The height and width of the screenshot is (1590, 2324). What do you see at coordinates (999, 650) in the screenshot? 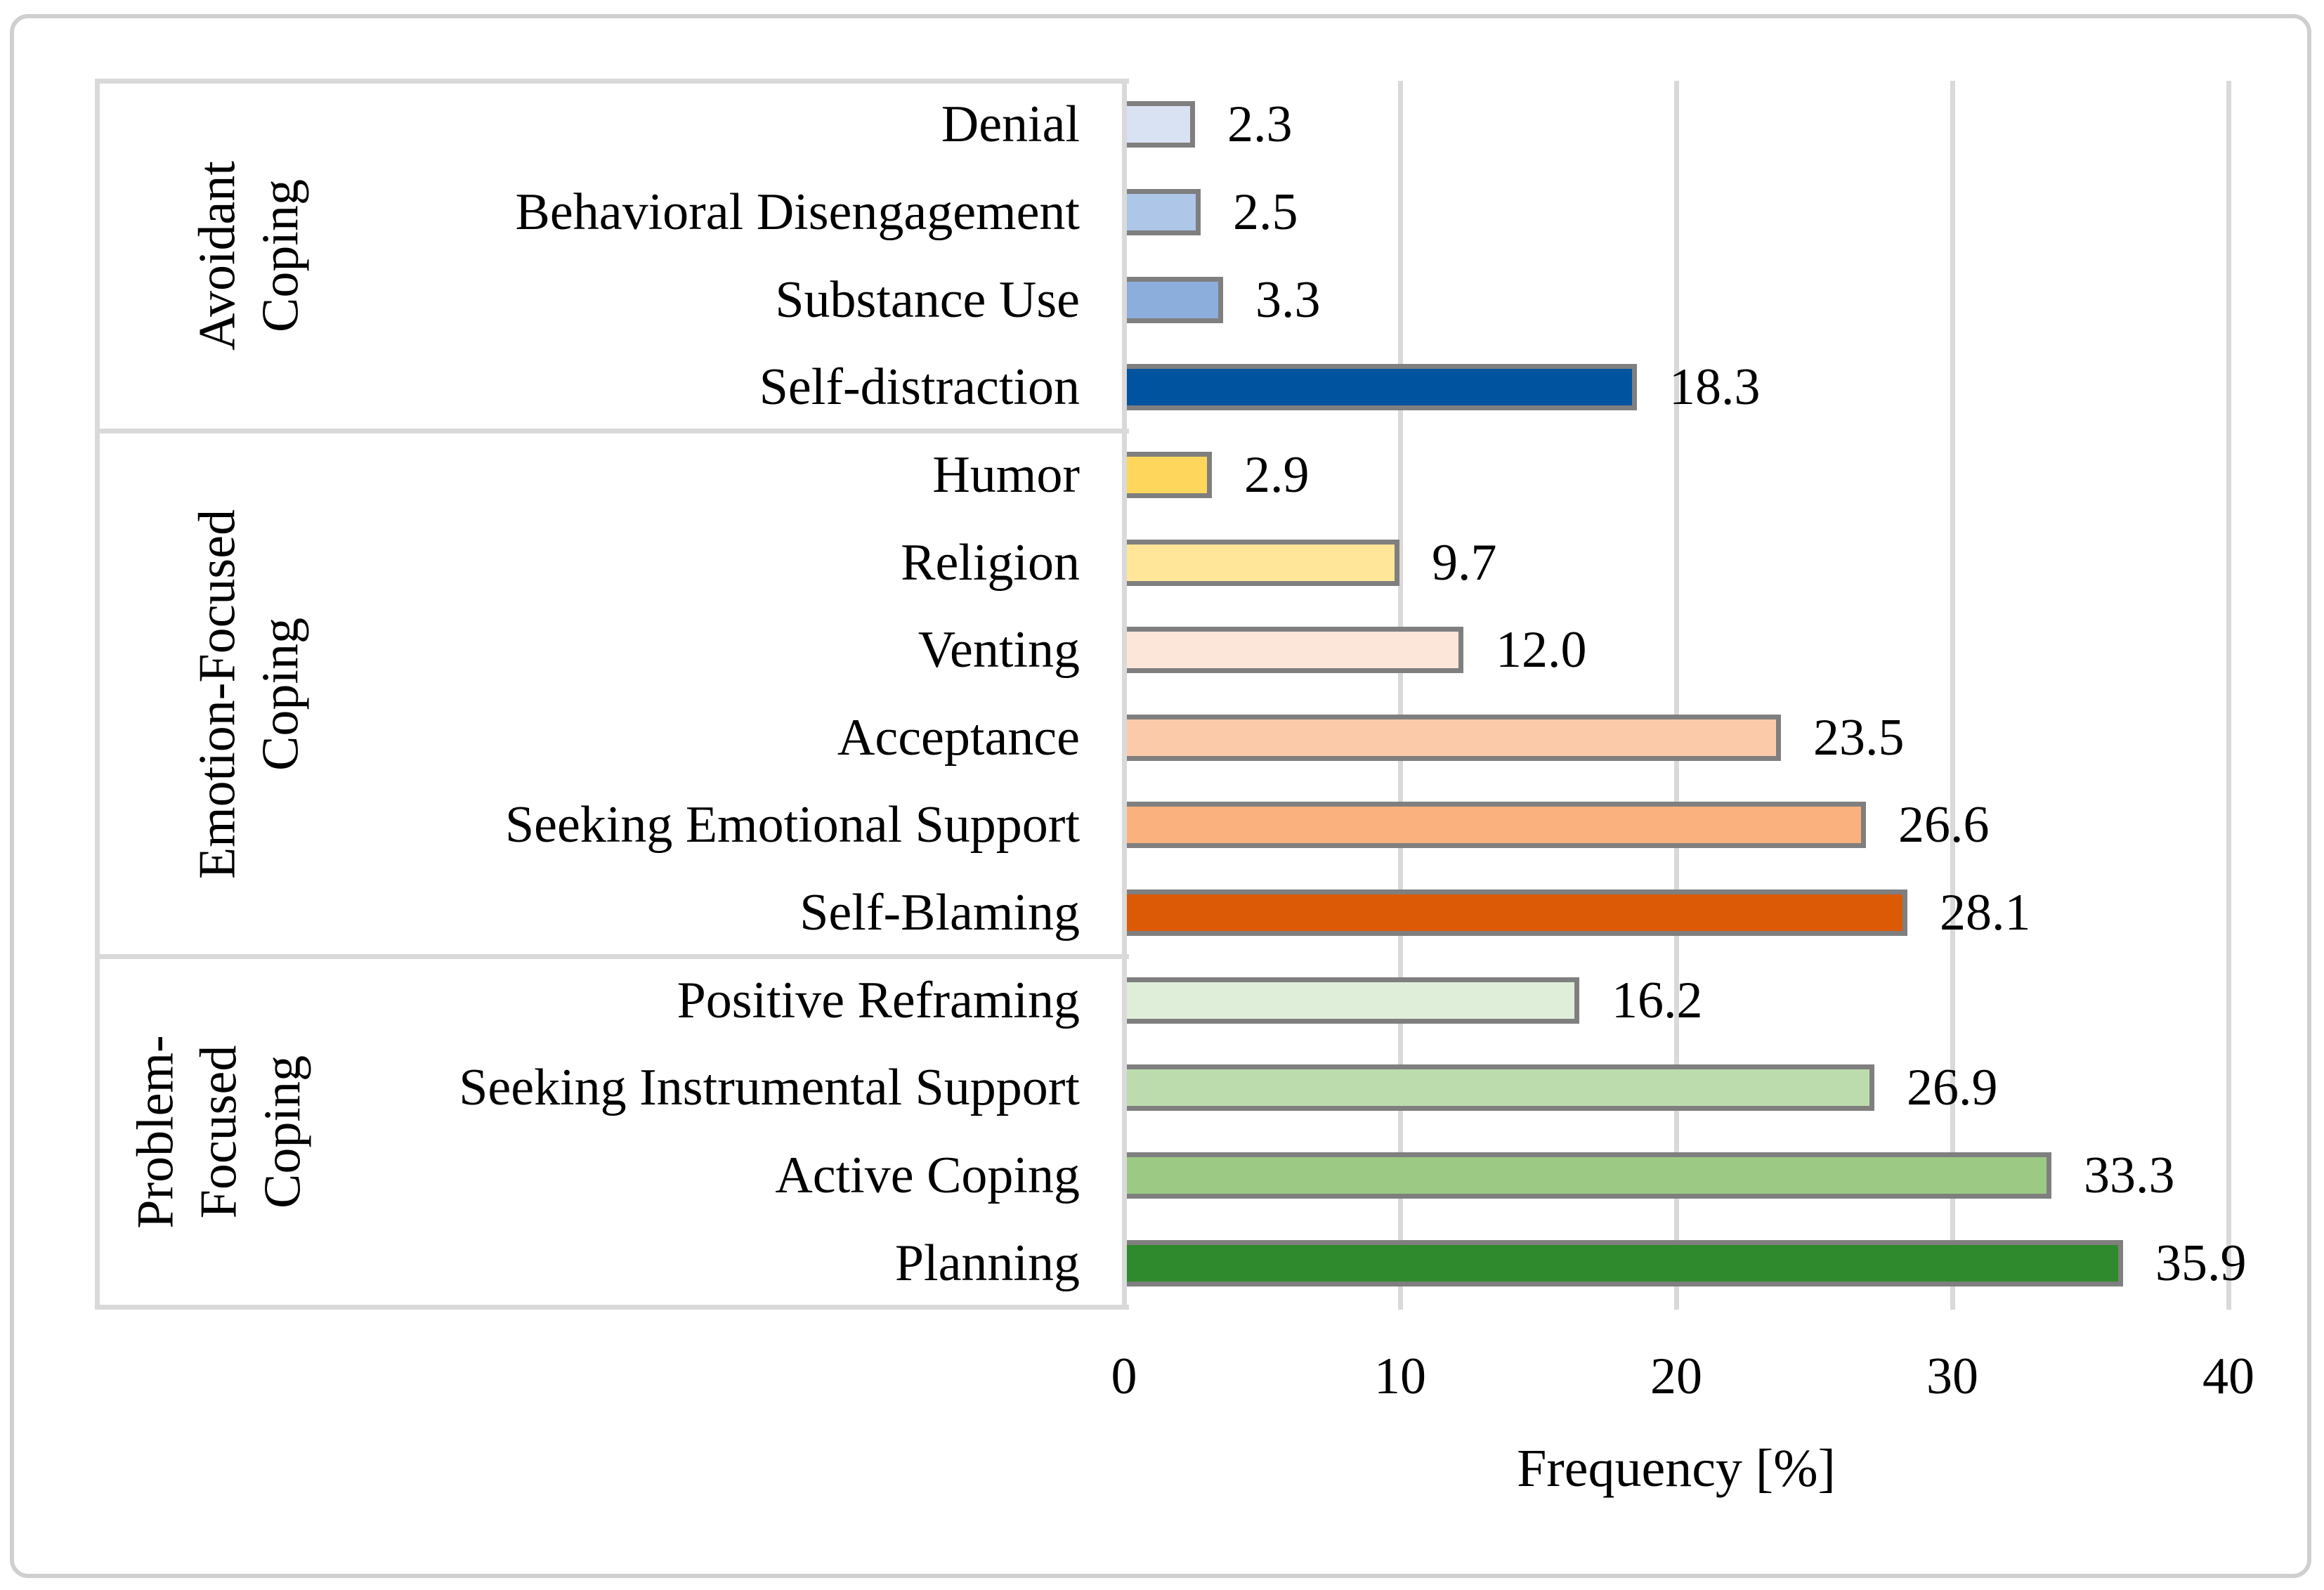
I see `category-label: Venting` at bounding box center [999, 650].